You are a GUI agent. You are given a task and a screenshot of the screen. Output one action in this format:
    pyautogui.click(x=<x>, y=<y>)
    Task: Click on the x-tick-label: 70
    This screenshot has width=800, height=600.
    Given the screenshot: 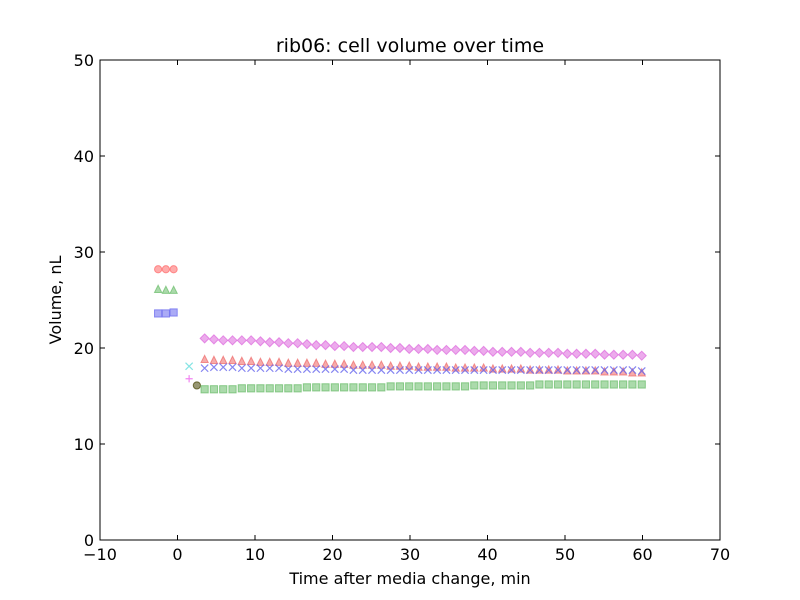 What is the action you would take?
    pyautogui.click(x=720, y=554)
    